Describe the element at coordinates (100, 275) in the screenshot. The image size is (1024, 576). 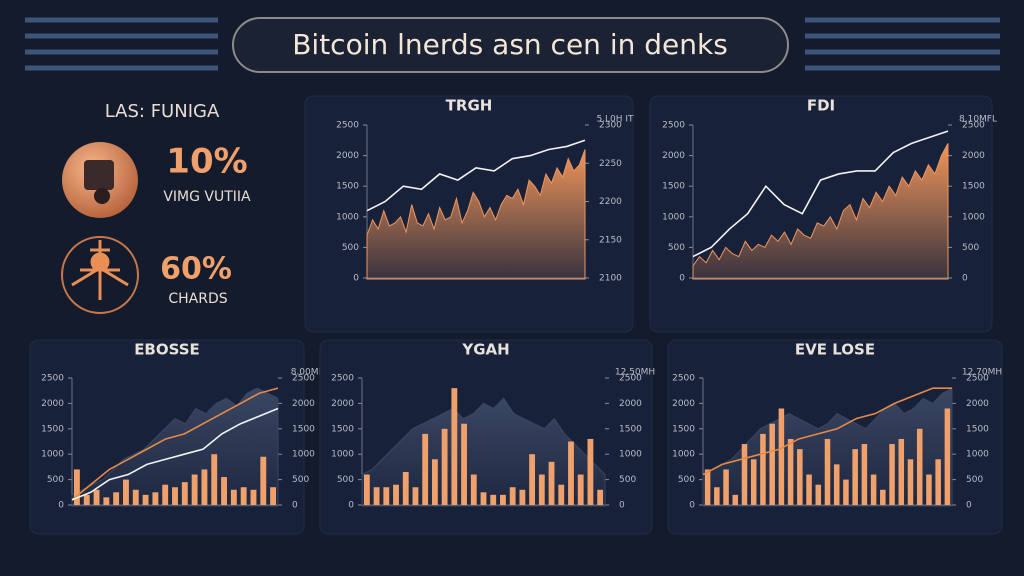
I see `stat-icon` at that location.